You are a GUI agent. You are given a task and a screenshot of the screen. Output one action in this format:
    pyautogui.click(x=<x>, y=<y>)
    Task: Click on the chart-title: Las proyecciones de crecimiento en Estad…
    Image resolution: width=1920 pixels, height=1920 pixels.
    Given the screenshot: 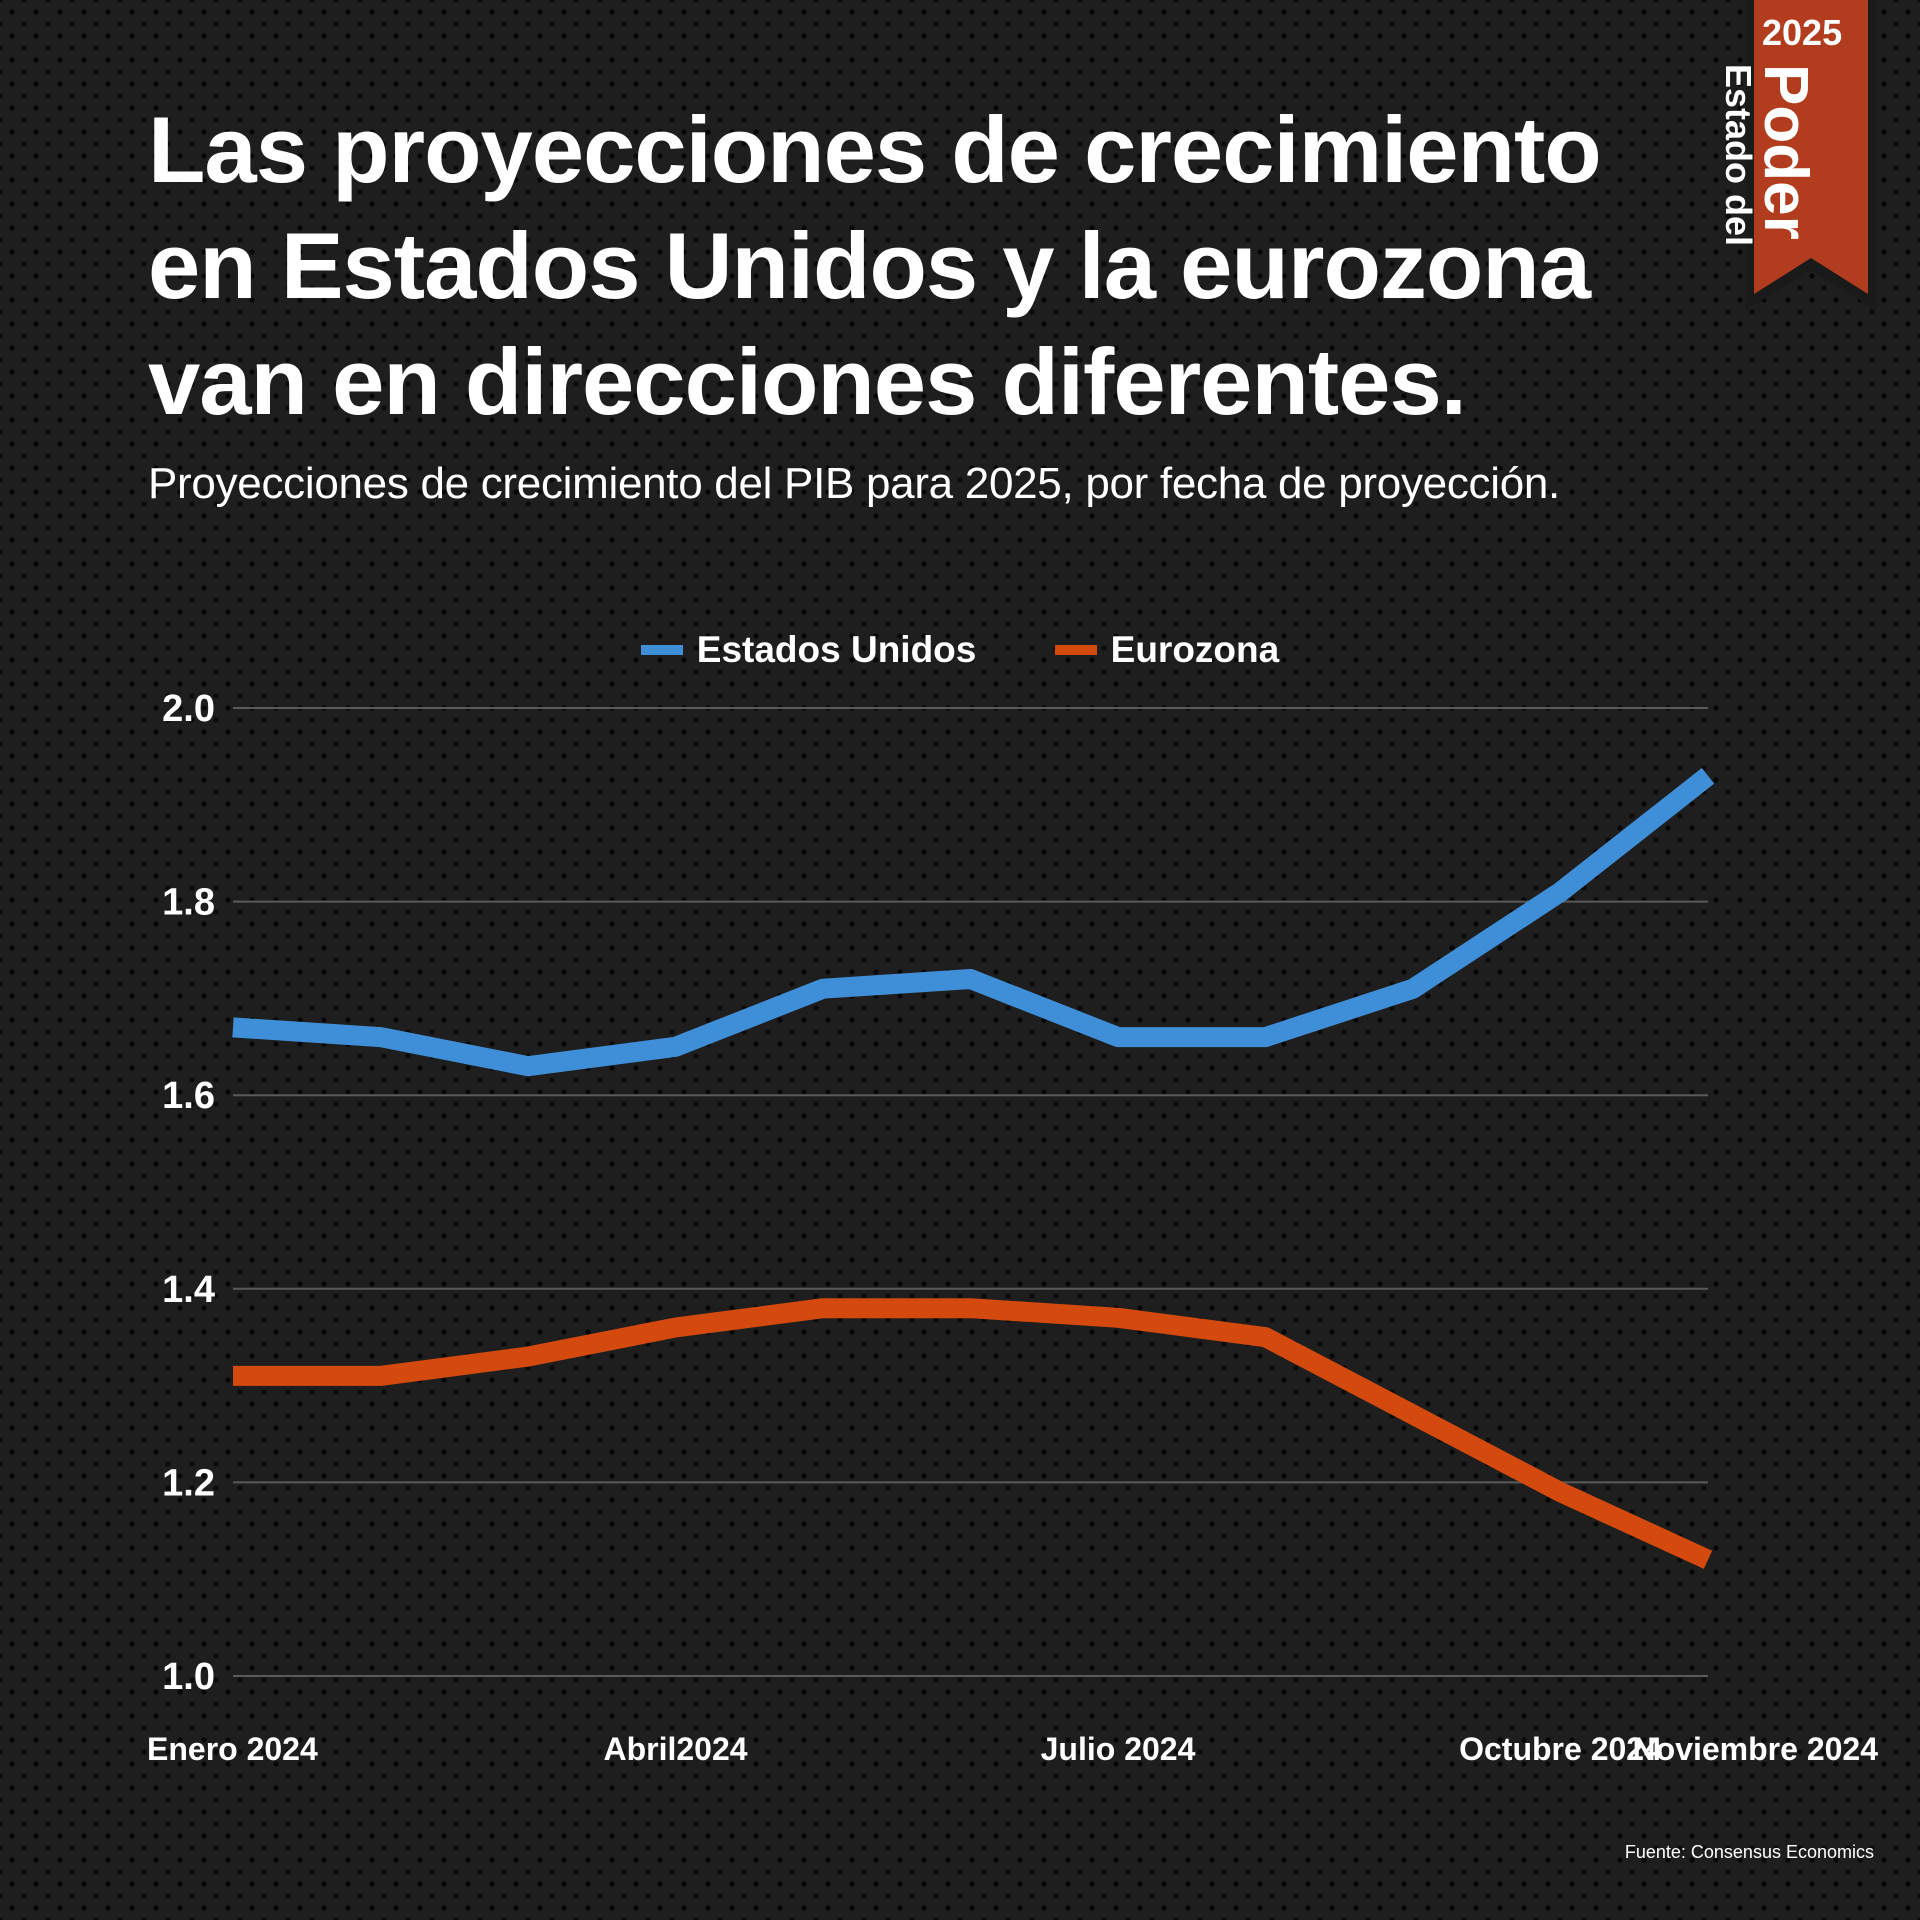 What is the action you would take?
    pyautogui.click(x=875, y=265)
    